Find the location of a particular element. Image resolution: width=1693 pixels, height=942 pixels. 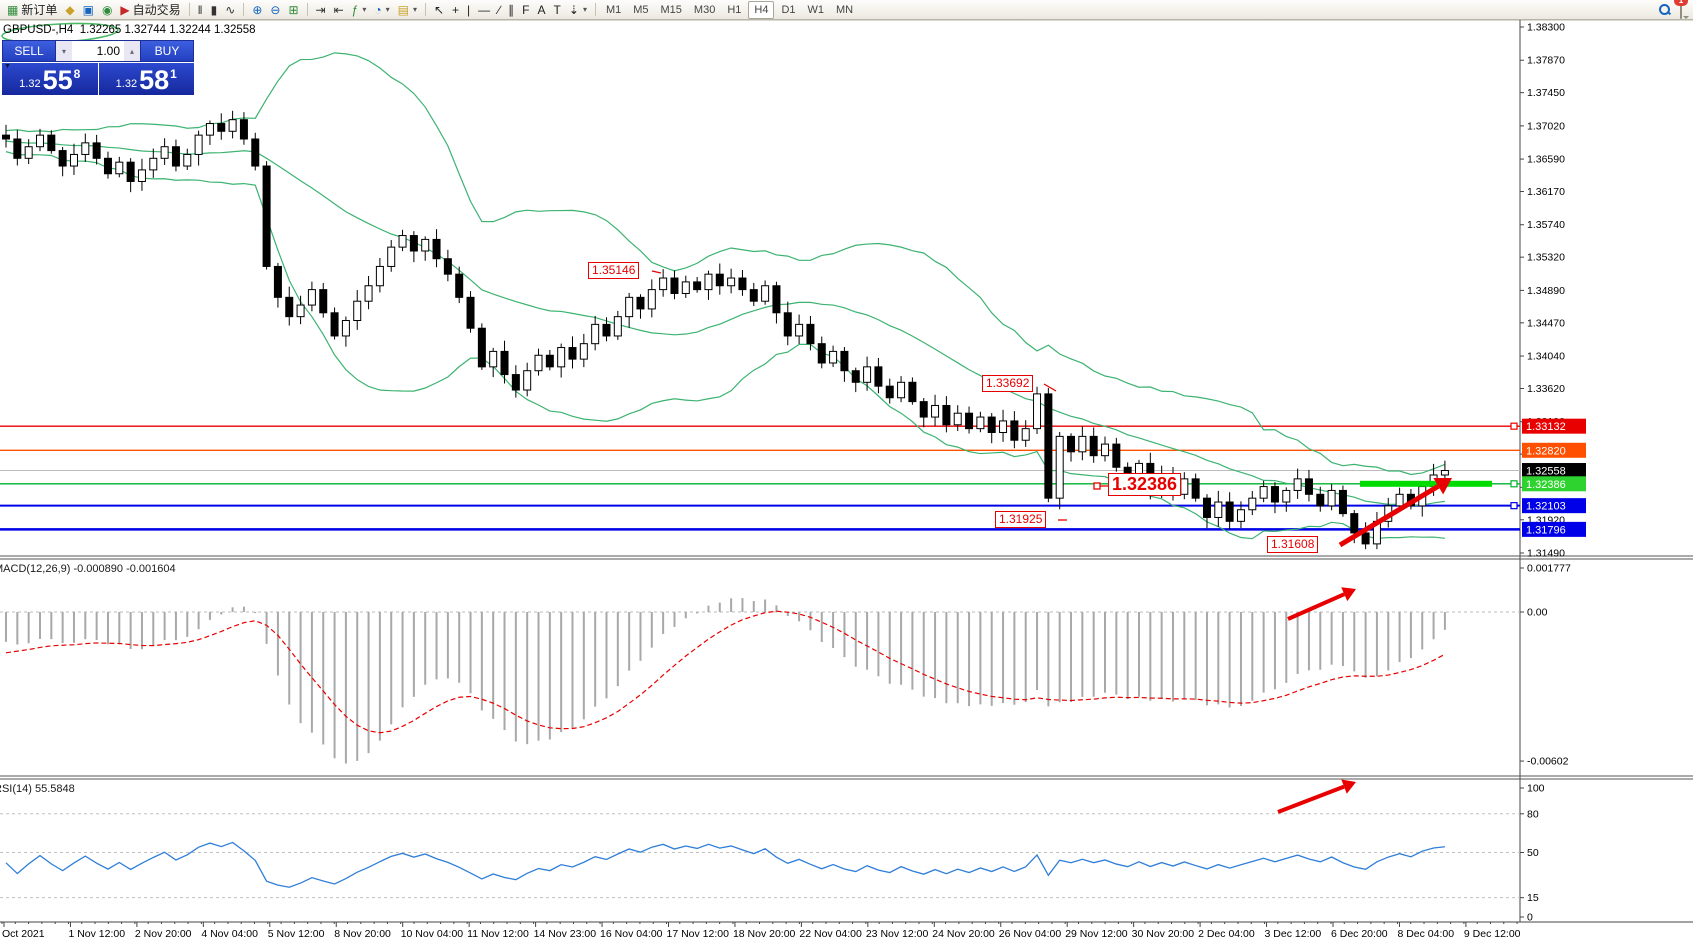

price-tag-text: 1.31796 is located at coordinates (1546, 530).